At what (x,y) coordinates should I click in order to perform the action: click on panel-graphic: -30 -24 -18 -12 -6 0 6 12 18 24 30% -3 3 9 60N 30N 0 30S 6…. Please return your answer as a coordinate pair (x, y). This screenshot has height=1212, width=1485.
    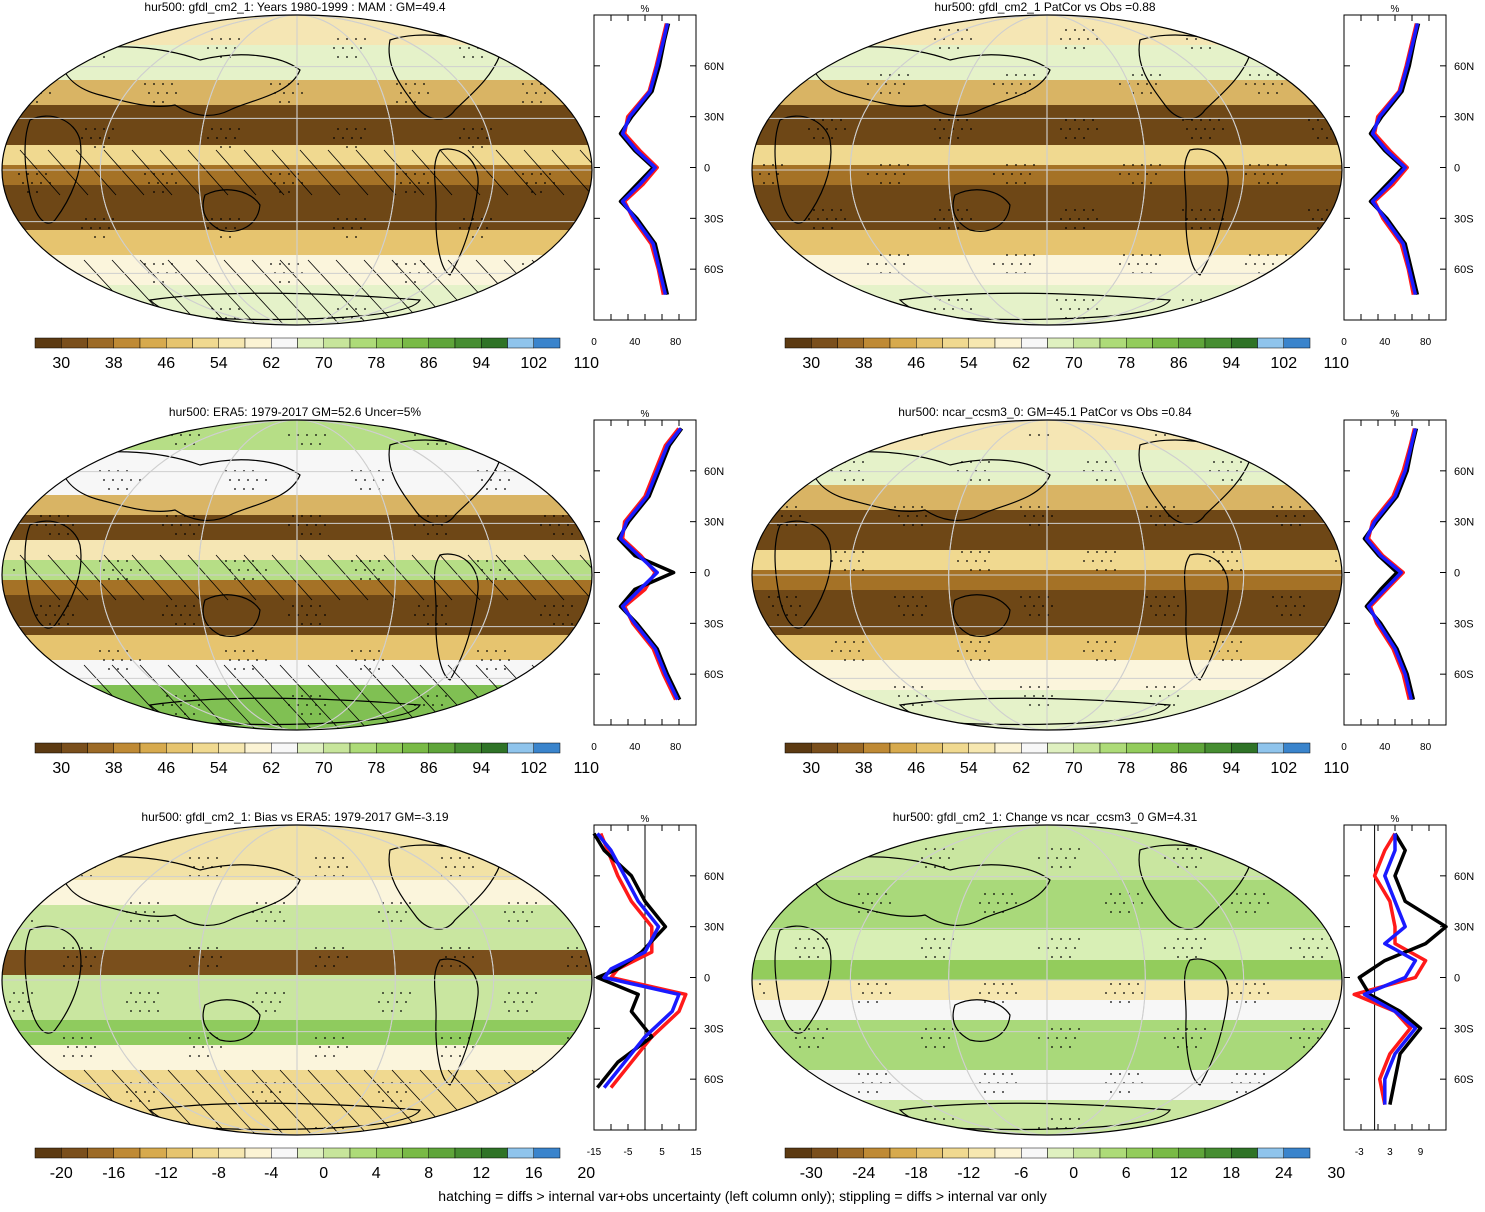
    Looking at the image, I should click on (1112, 998).